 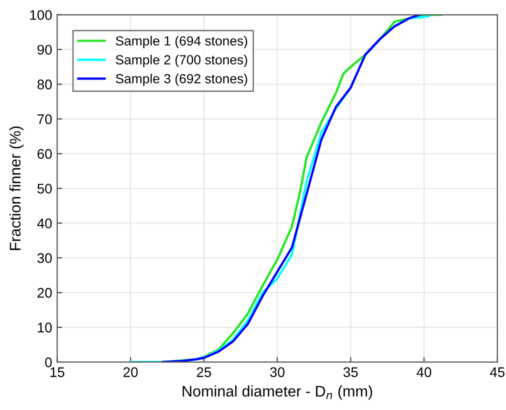 What do you see at coordinates (45, 119) in the screenshot?
I see `y-tick-label: 70` at bounding box center [45, 119].